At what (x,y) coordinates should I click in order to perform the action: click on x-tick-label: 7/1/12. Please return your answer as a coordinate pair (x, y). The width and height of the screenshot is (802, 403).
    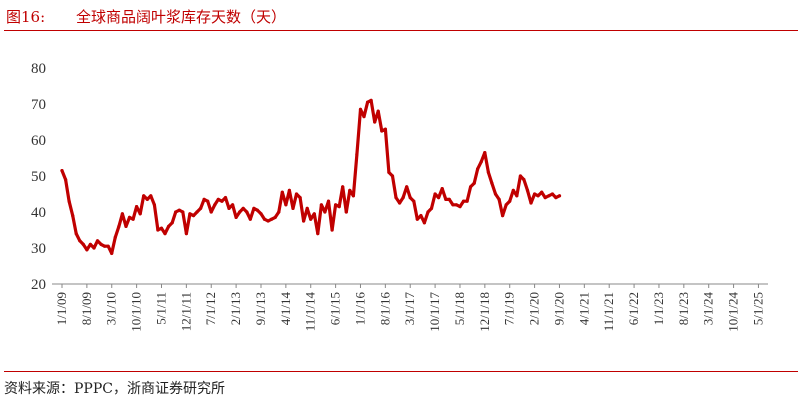
    Looking at the image, I should click on (210, 308).